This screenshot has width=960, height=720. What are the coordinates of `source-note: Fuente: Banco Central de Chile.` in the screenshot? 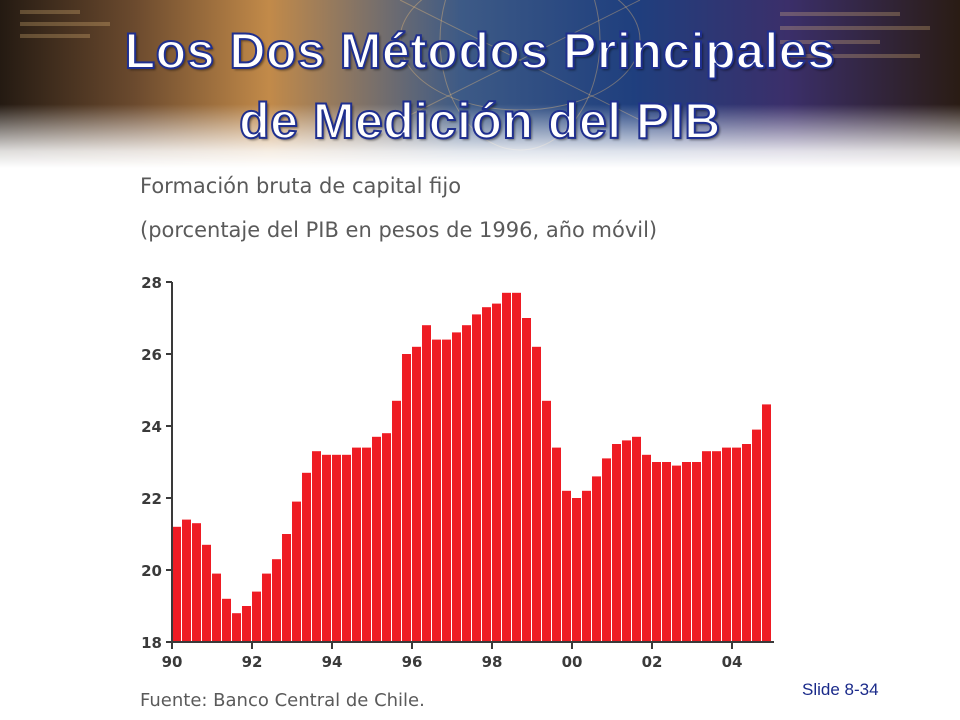 It's located at (282, 700).